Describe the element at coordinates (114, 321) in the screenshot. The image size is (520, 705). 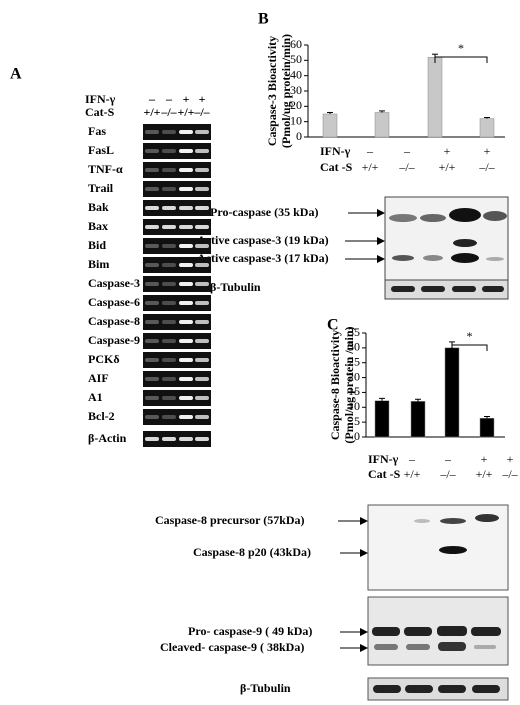
I see `gene-label: Caspase-8` at that location.